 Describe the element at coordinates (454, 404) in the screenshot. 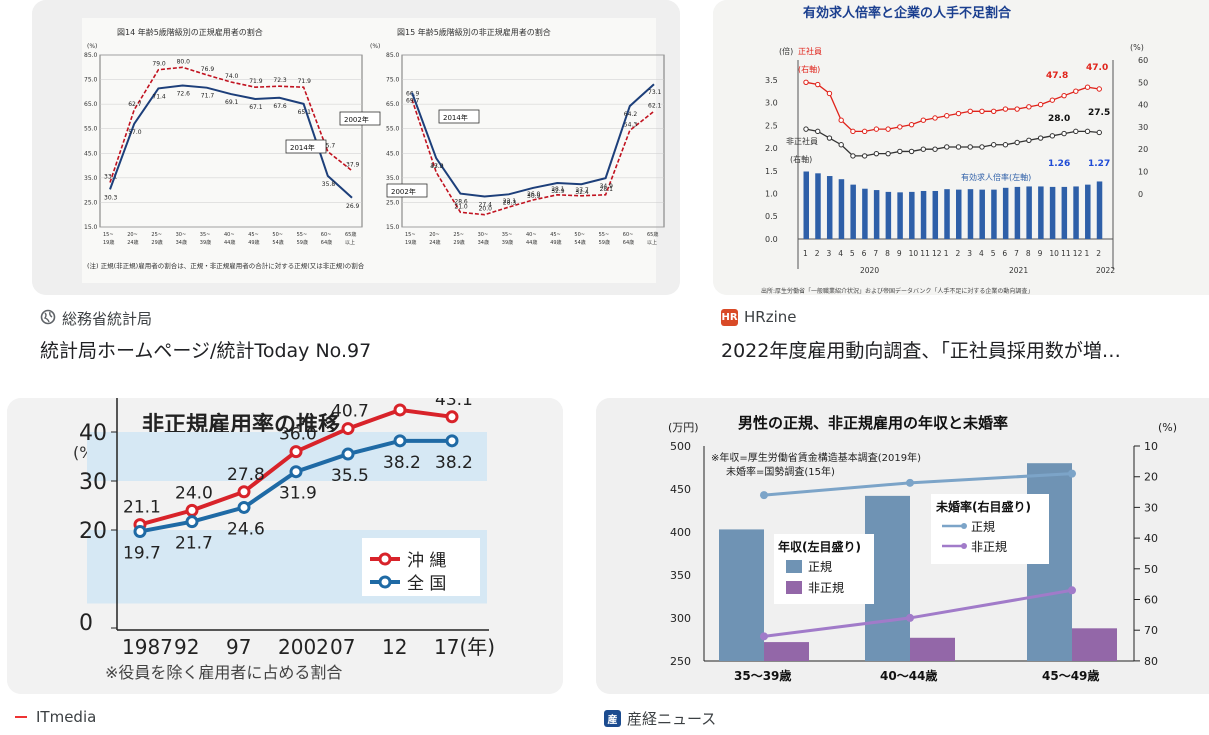

I see `it-data-label: 43.1` at that location.